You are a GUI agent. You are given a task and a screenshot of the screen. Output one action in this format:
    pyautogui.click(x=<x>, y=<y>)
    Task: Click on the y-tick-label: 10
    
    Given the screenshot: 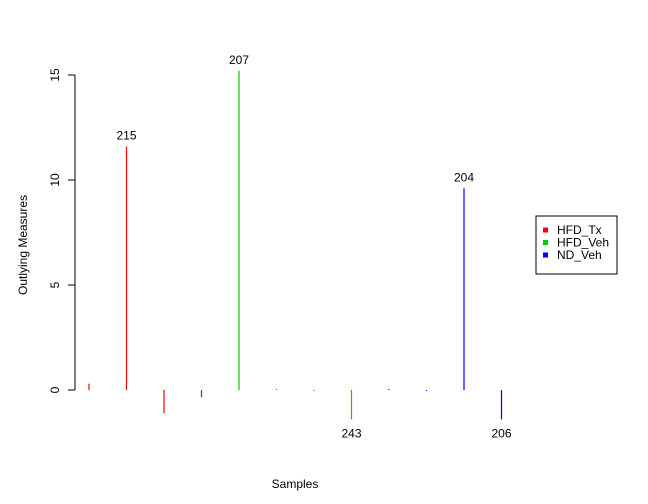 What is the action you would take?
    pyautogui.click(x=55, y=180)
    